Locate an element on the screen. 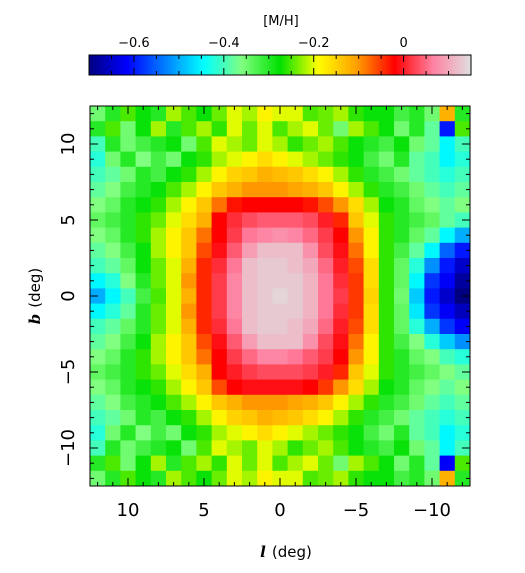 The height and width of the screenshot is (573, 525). x-axis-label: l (deg) is located at coordinates (286, 552).